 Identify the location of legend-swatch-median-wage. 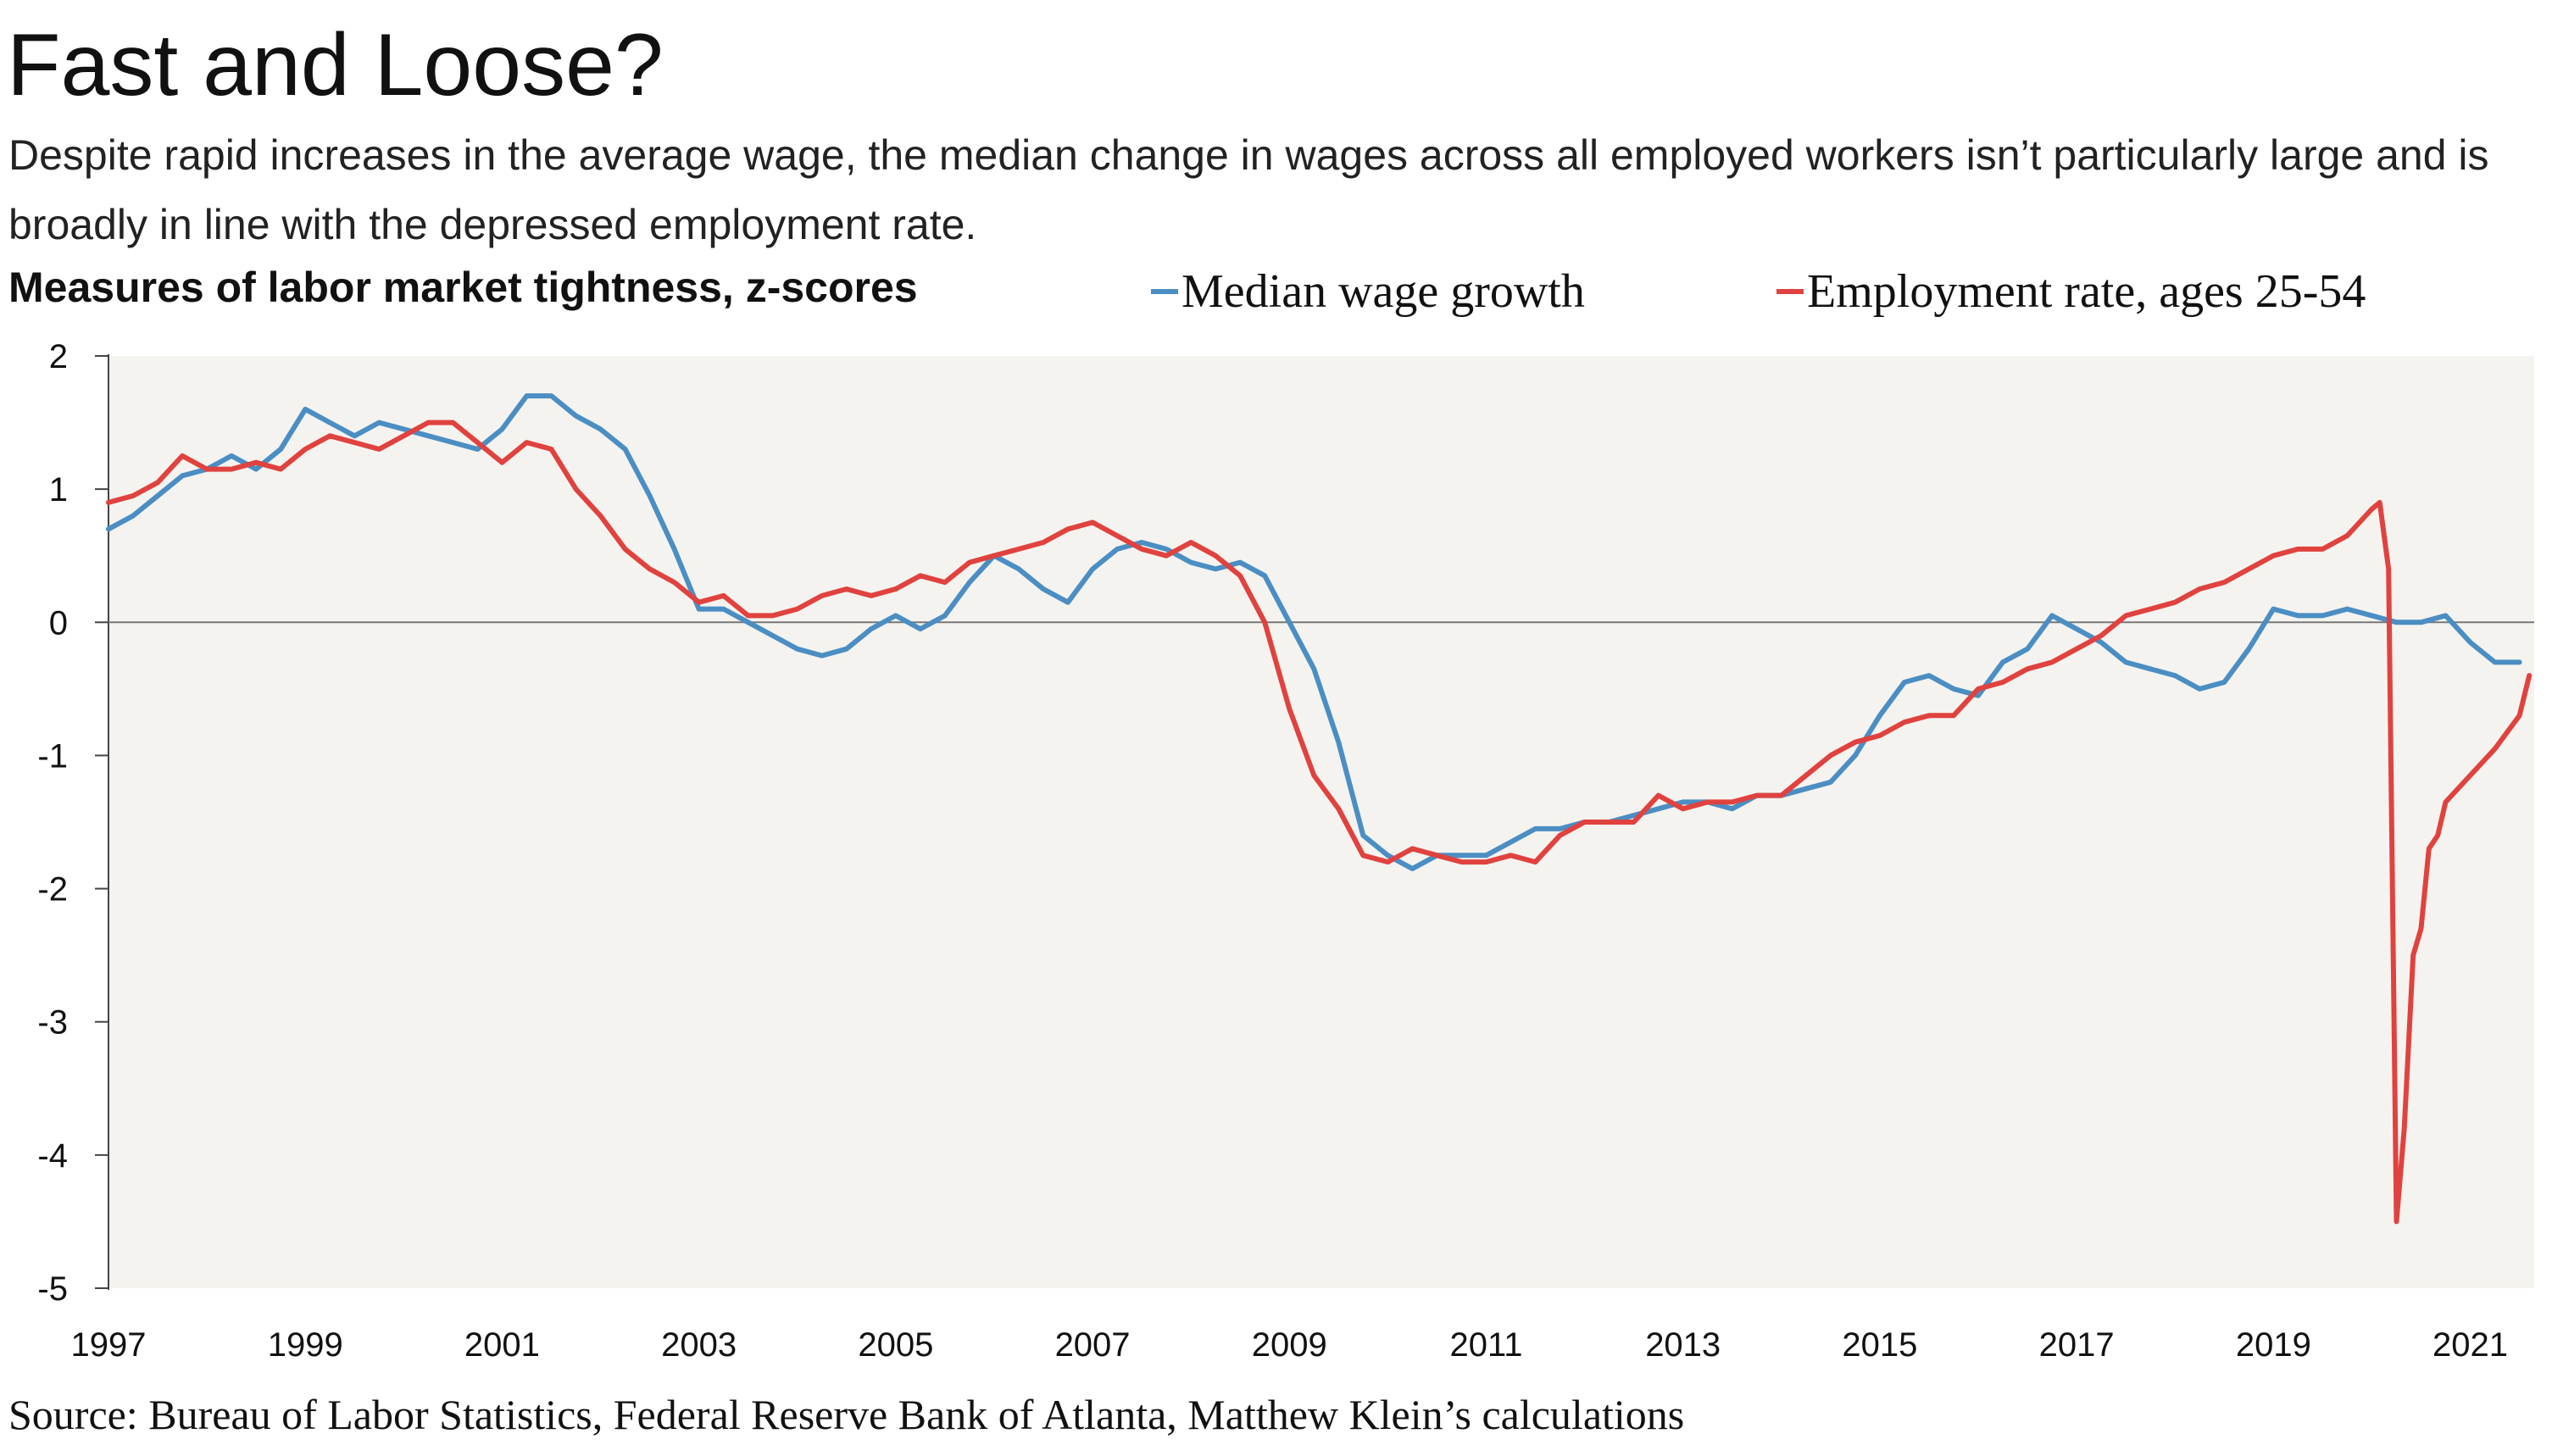
(1164, 291).